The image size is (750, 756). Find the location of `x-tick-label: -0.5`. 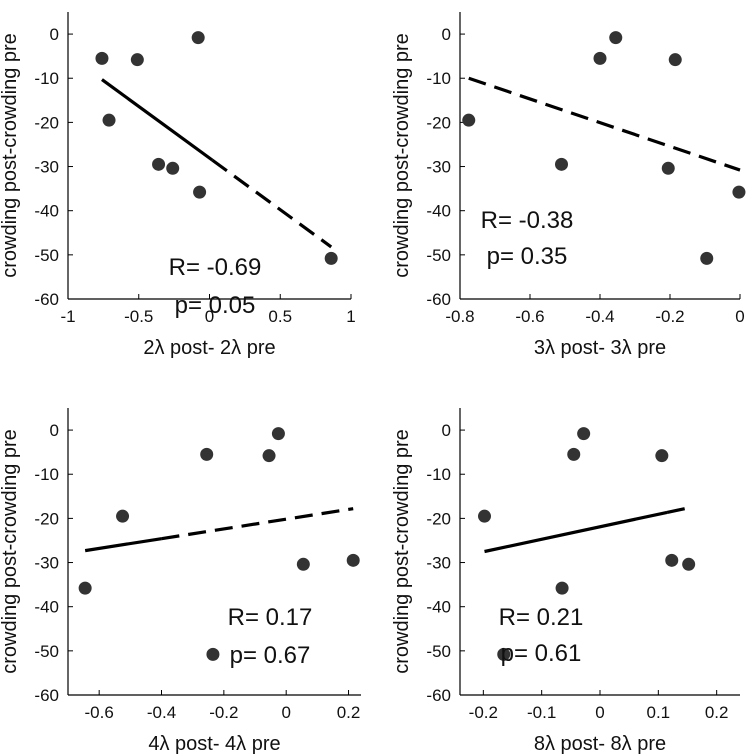

x-tick-label: -0.5 is located at coordinates (138, 316).